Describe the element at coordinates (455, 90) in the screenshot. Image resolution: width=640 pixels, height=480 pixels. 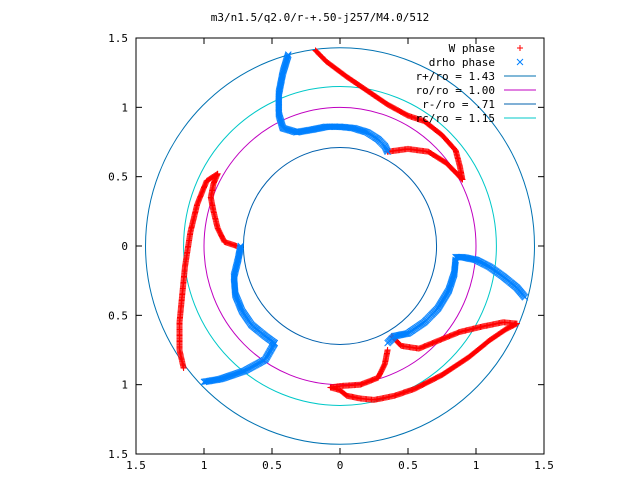
I see `legend-label: ro/ro = 1.00` at that location.